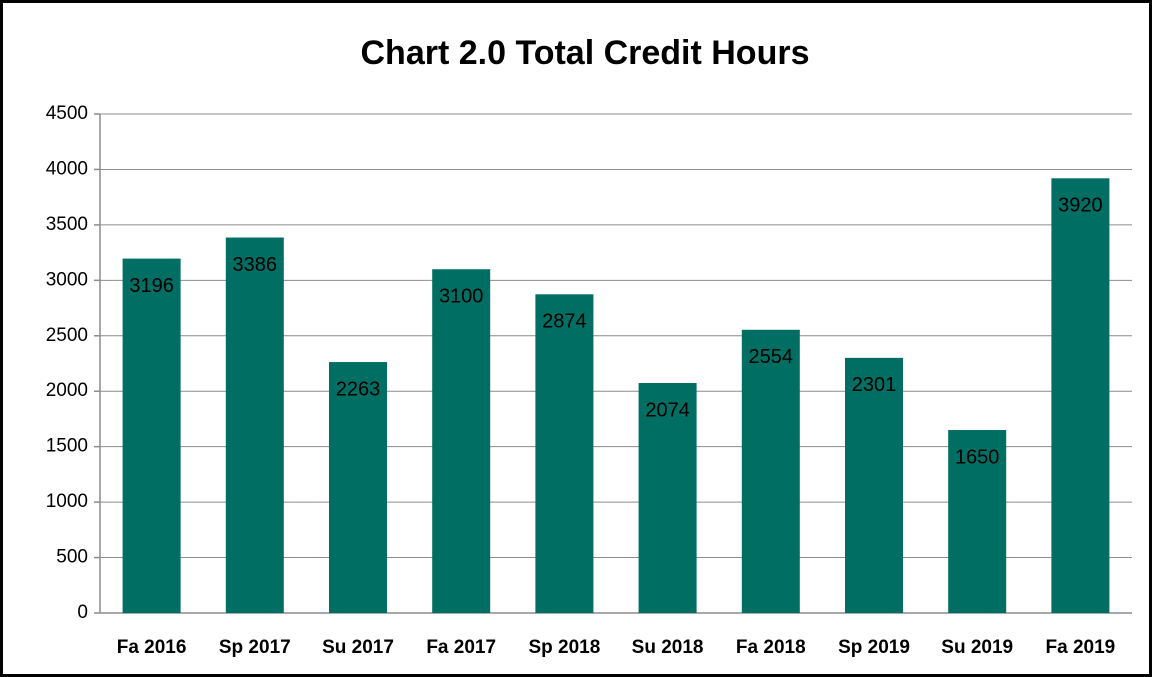 The width and height of the screenshot is (1152, 677). What do you see at coordinates (564, 322) in the screenshot?
I see `data-label: 2874` at bounding box center [564, 322].